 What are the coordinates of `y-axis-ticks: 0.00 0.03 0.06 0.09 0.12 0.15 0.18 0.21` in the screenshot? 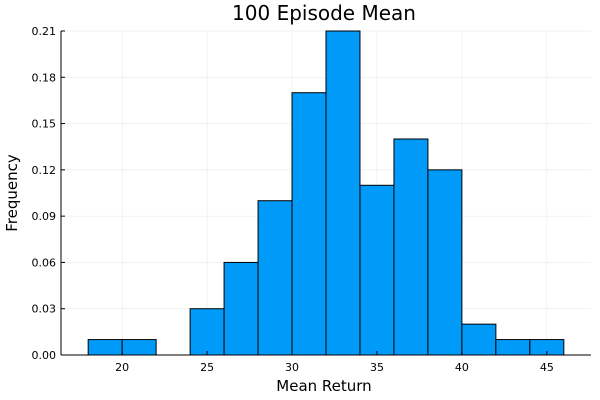 It's located at (48, 193).